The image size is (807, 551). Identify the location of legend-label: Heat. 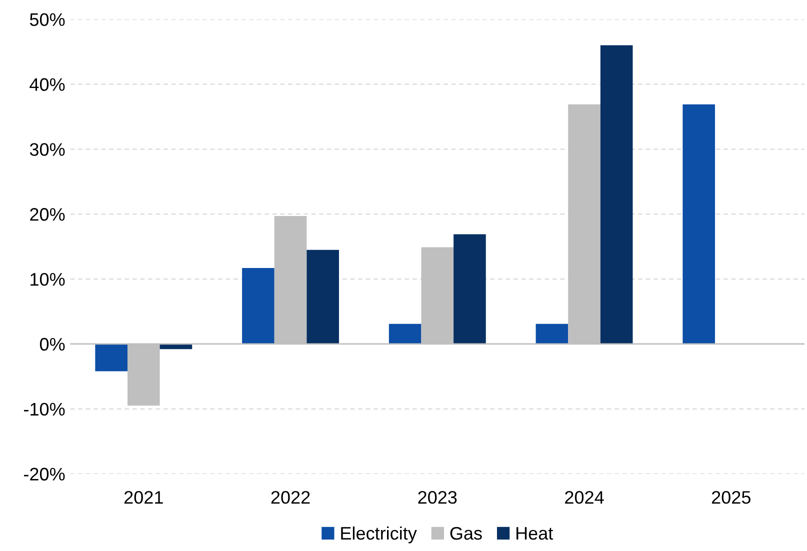
(535, 533).